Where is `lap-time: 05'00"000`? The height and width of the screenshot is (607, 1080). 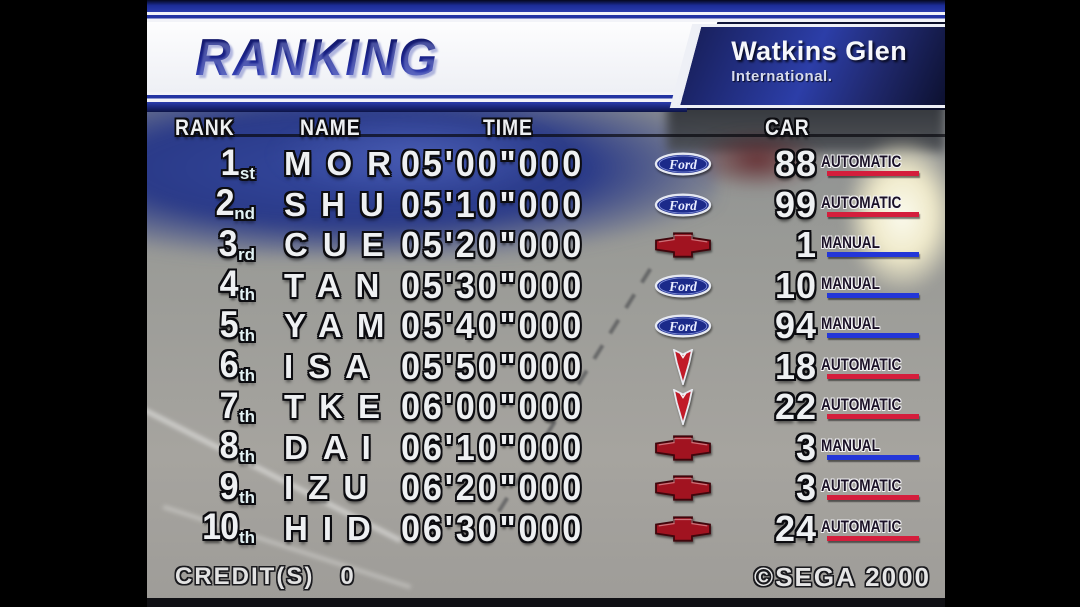
lap-time: 05'00"000 is located at coordinates (493, 163).